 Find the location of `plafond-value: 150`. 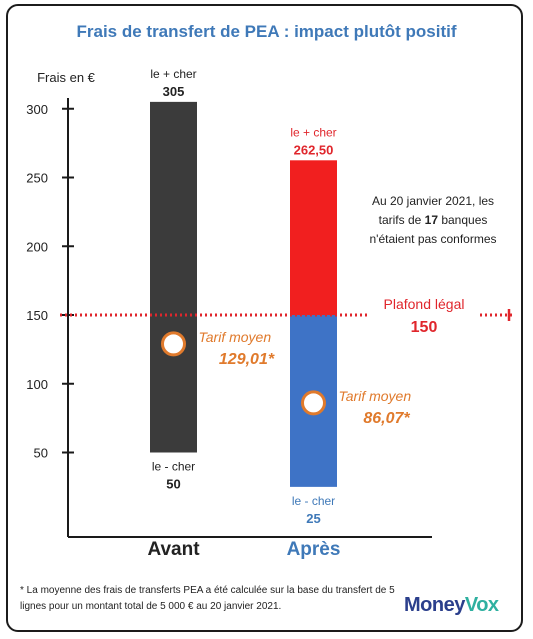

plafond-value: 150 is located at coordinates (424, 327).